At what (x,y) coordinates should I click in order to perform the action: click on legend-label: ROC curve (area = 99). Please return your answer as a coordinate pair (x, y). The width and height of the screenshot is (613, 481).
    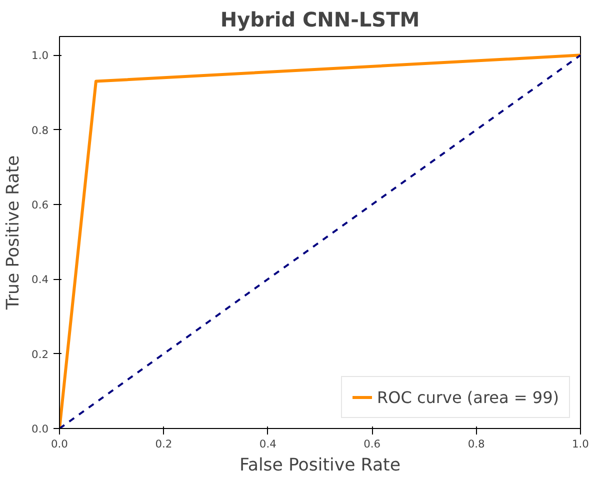
    Looking at the image, I should click on (468, 397).